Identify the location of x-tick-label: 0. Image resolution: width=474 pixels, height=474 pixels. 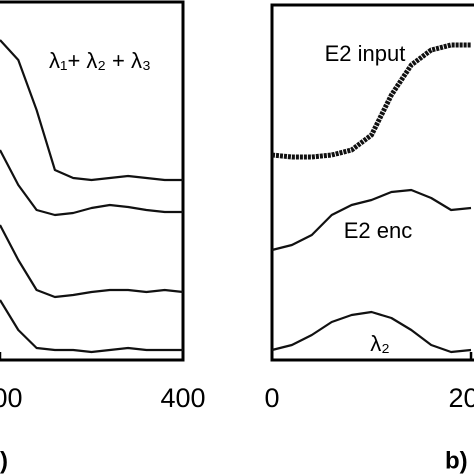
(271, 398).